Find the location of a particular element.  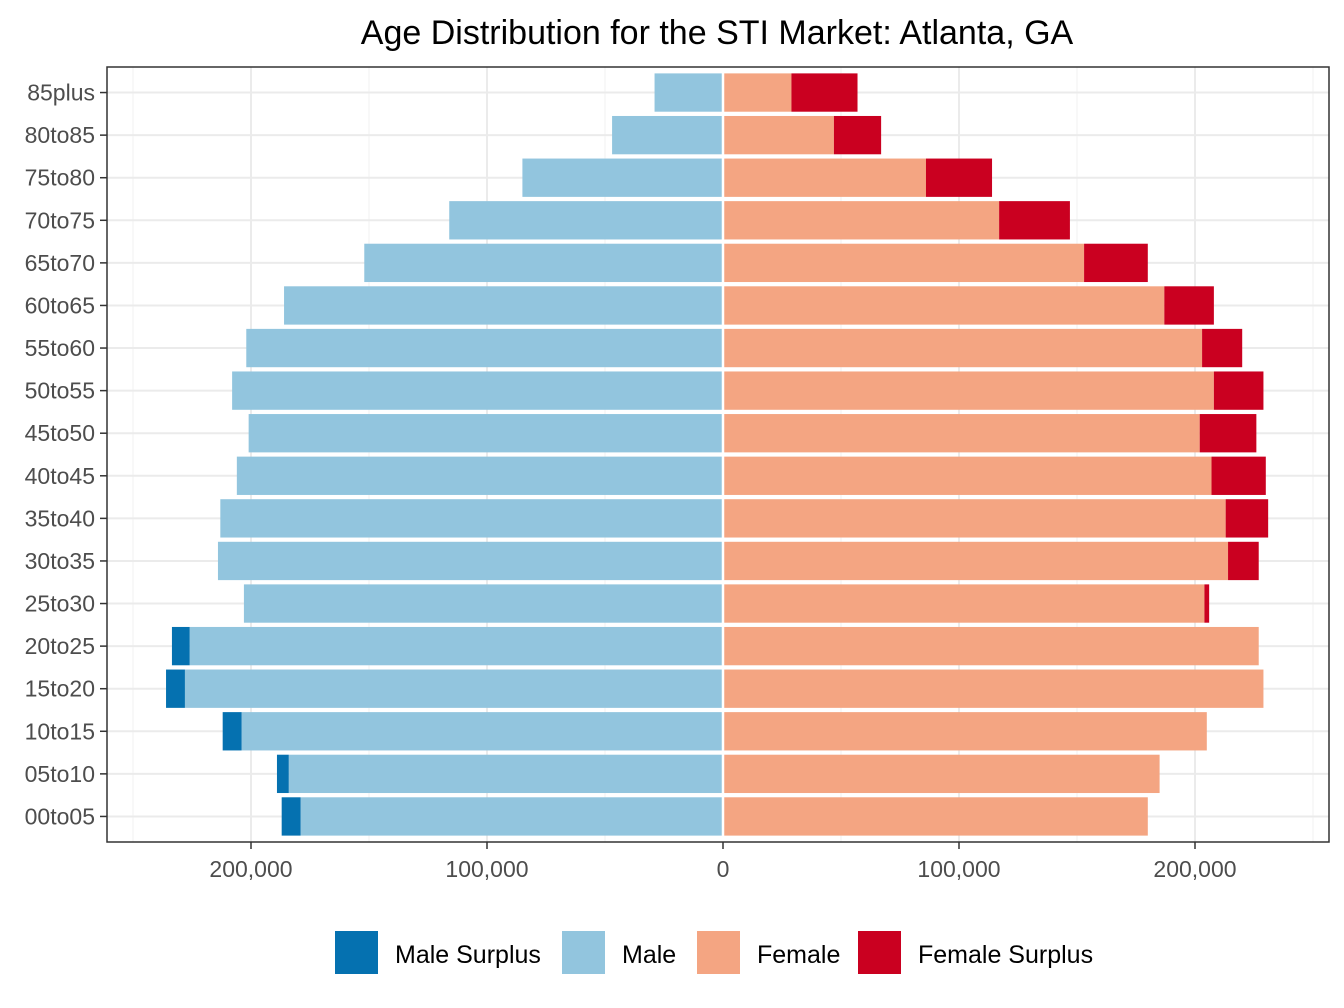

bar-male-25to30 is located at coordinates (483, 603).